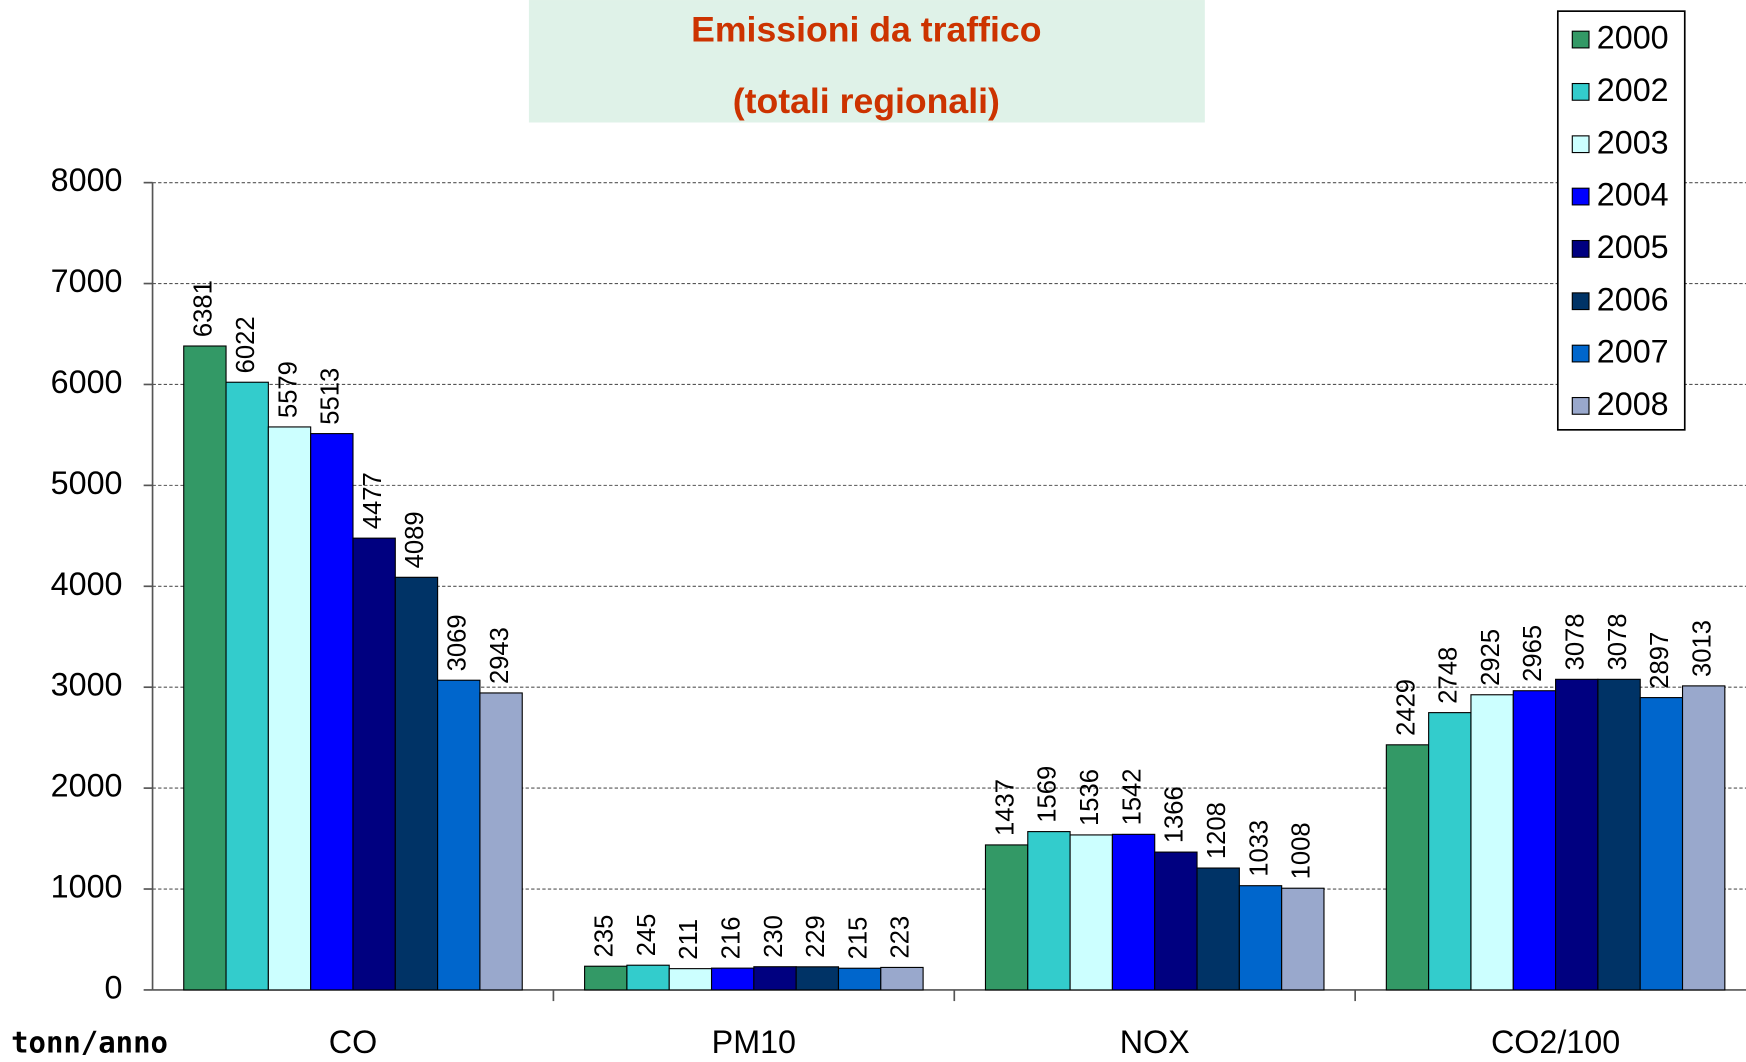 The width and height of the screenshot is (1746, 1062). What do you see at coordinates (1090, 797) in the screenshot?
I see `data-label: 1536` at bounding box center [1090, 797].